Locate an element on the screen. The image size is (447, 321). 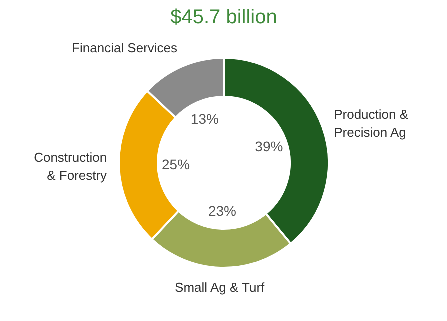
slice-label: Financial Services is located at coordinates (125, 48).